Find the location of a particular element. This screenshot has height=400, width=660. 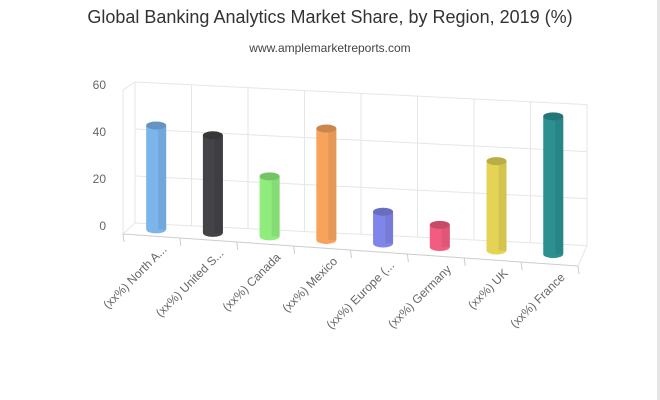

x-tick-label: (xx%) Germany is located at coordinates (419, 296).